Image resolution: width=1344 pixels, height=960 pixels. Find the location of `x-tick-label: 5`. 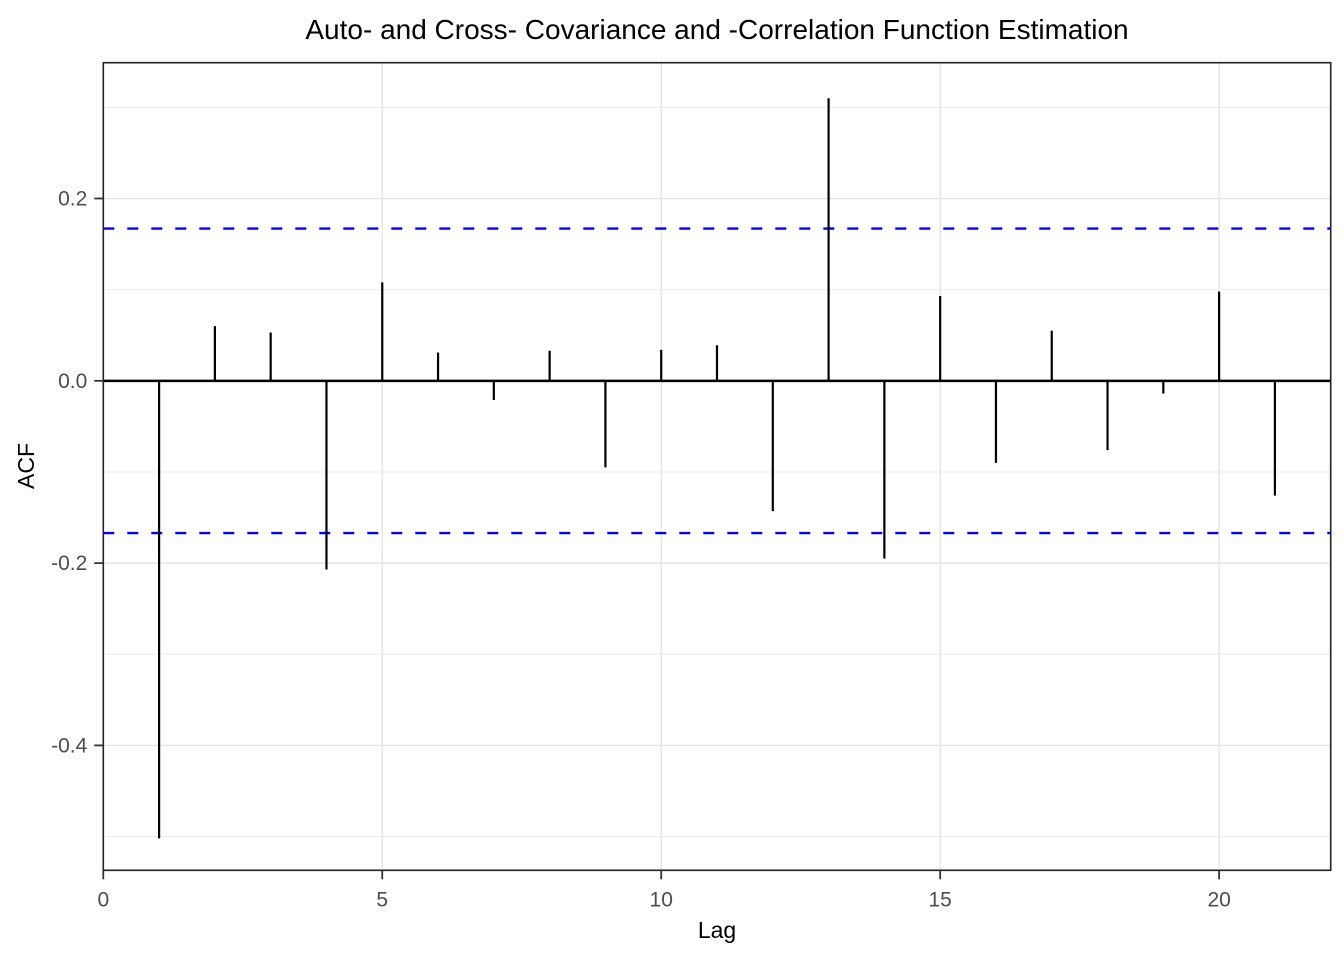

x-tick-label: 5 is located at coordinates (382, 899).